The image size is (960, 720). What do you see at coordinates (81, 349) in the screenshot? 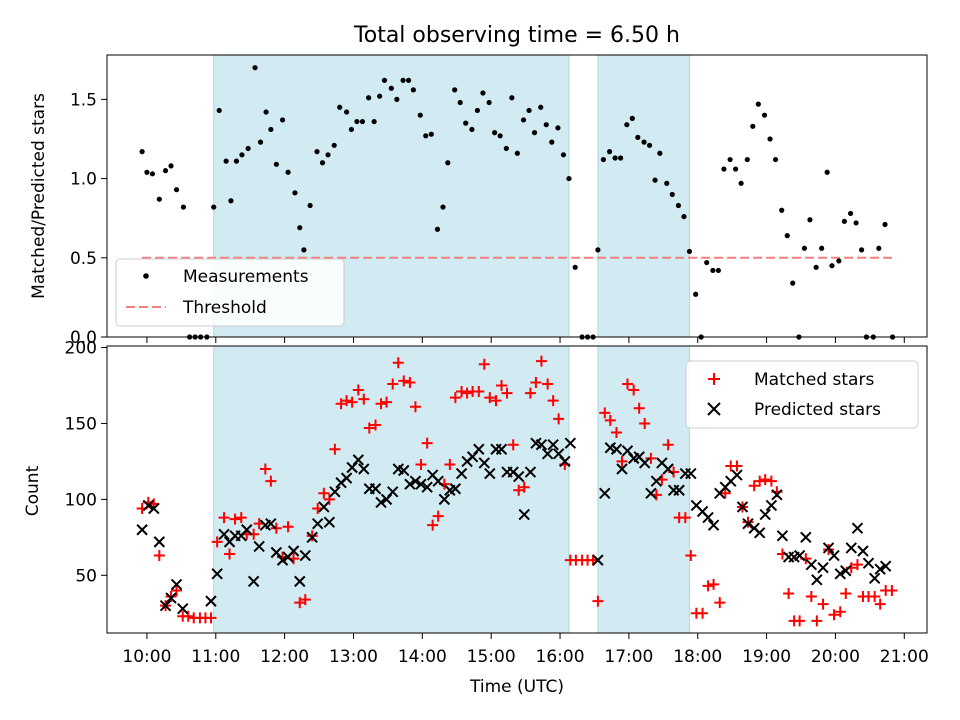
I see `y-tick-label-bottom: 200` at bounding box center [81, 349].